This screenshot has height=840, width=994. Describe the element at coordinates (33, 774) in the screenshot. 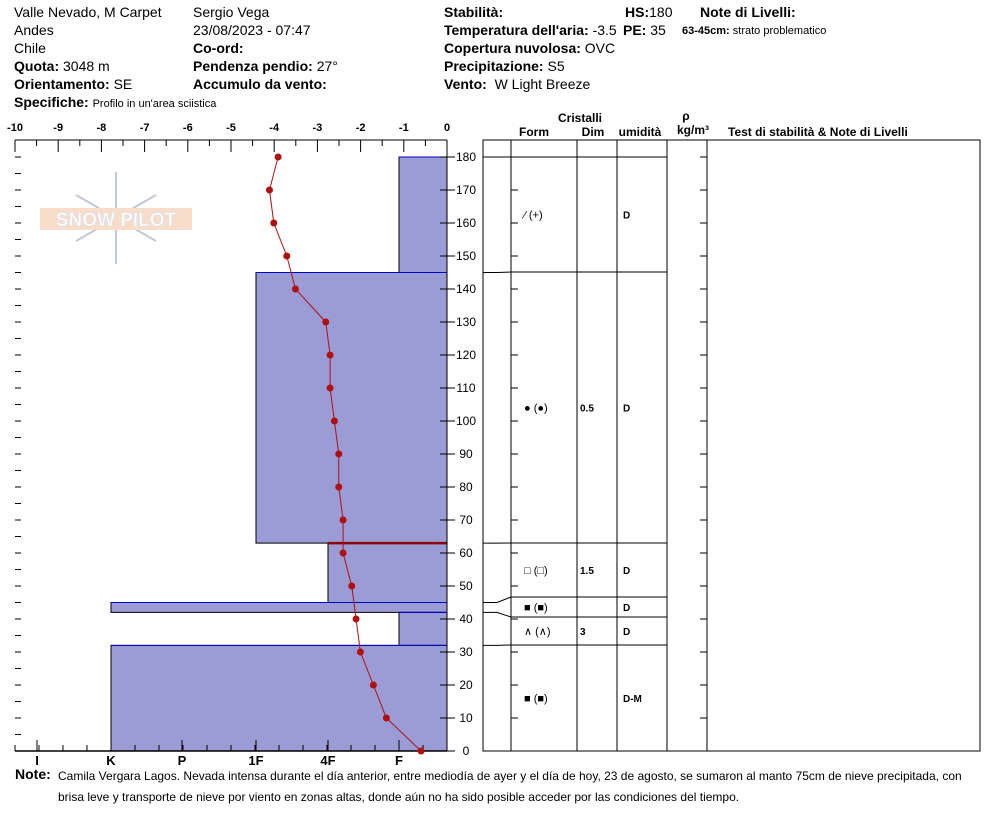

I see `note-label: Note:` at that location.